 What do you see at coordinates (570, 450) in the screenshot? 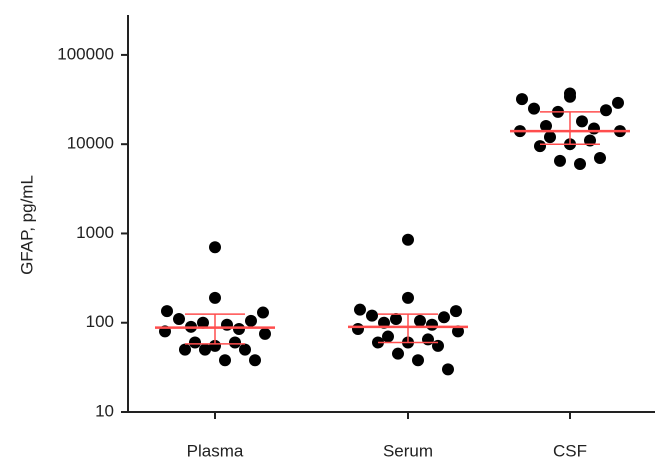
I see `x-tick-label: CSF` at bounding box center [570, 450].